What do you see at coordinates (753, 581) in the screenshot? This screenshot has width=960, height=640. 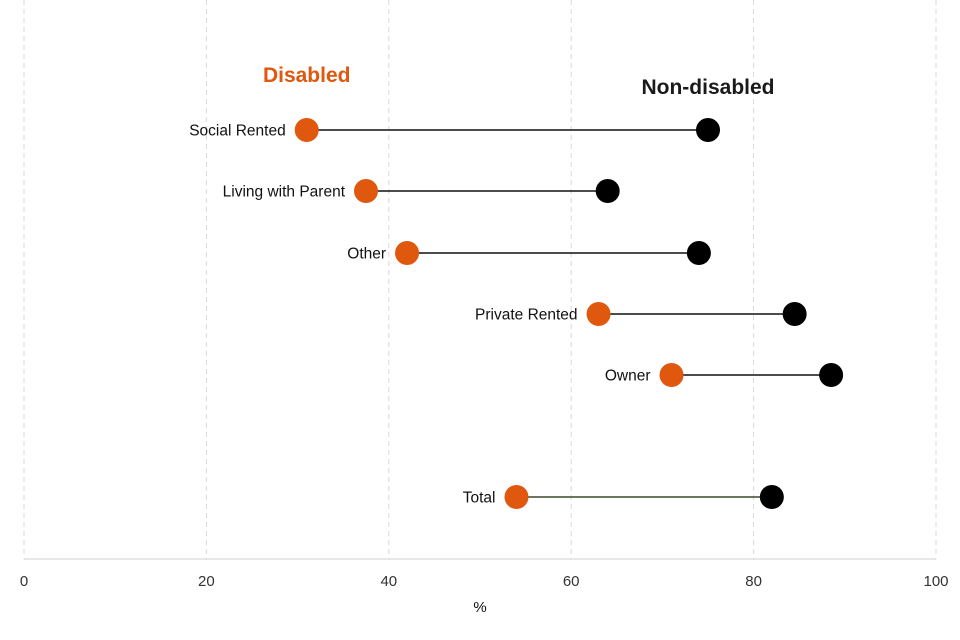 I see `x-tick-label: 80` at bounding box center [753, 581].